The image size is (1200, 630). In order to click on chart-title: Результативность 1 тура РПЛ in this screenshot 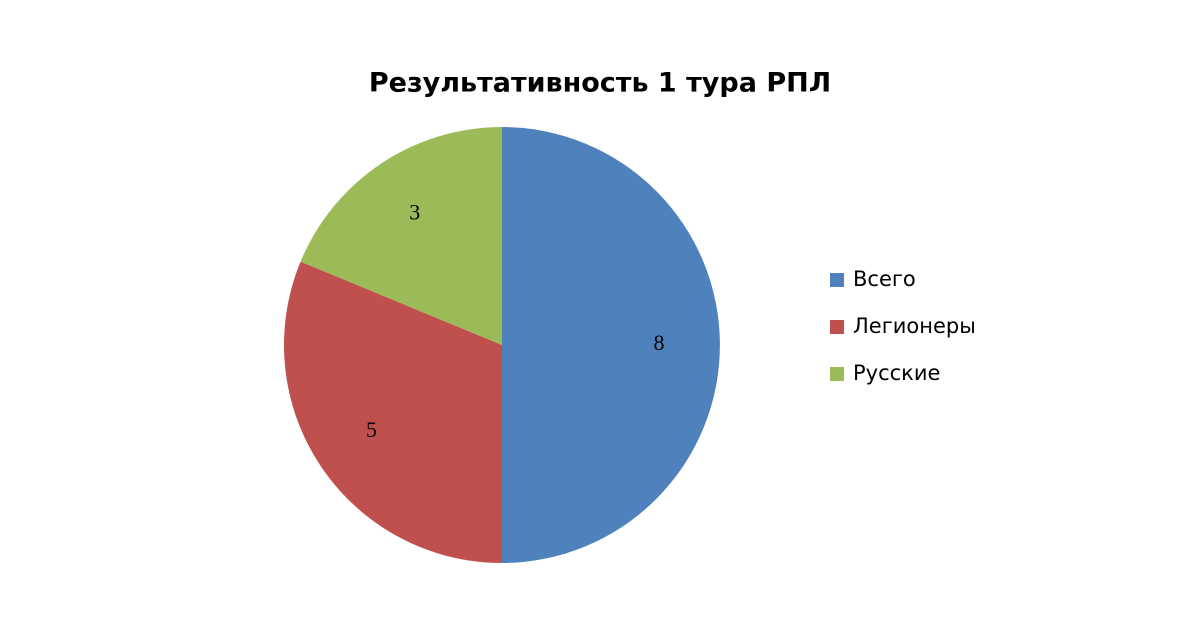, I will do `click(600, 83)`.